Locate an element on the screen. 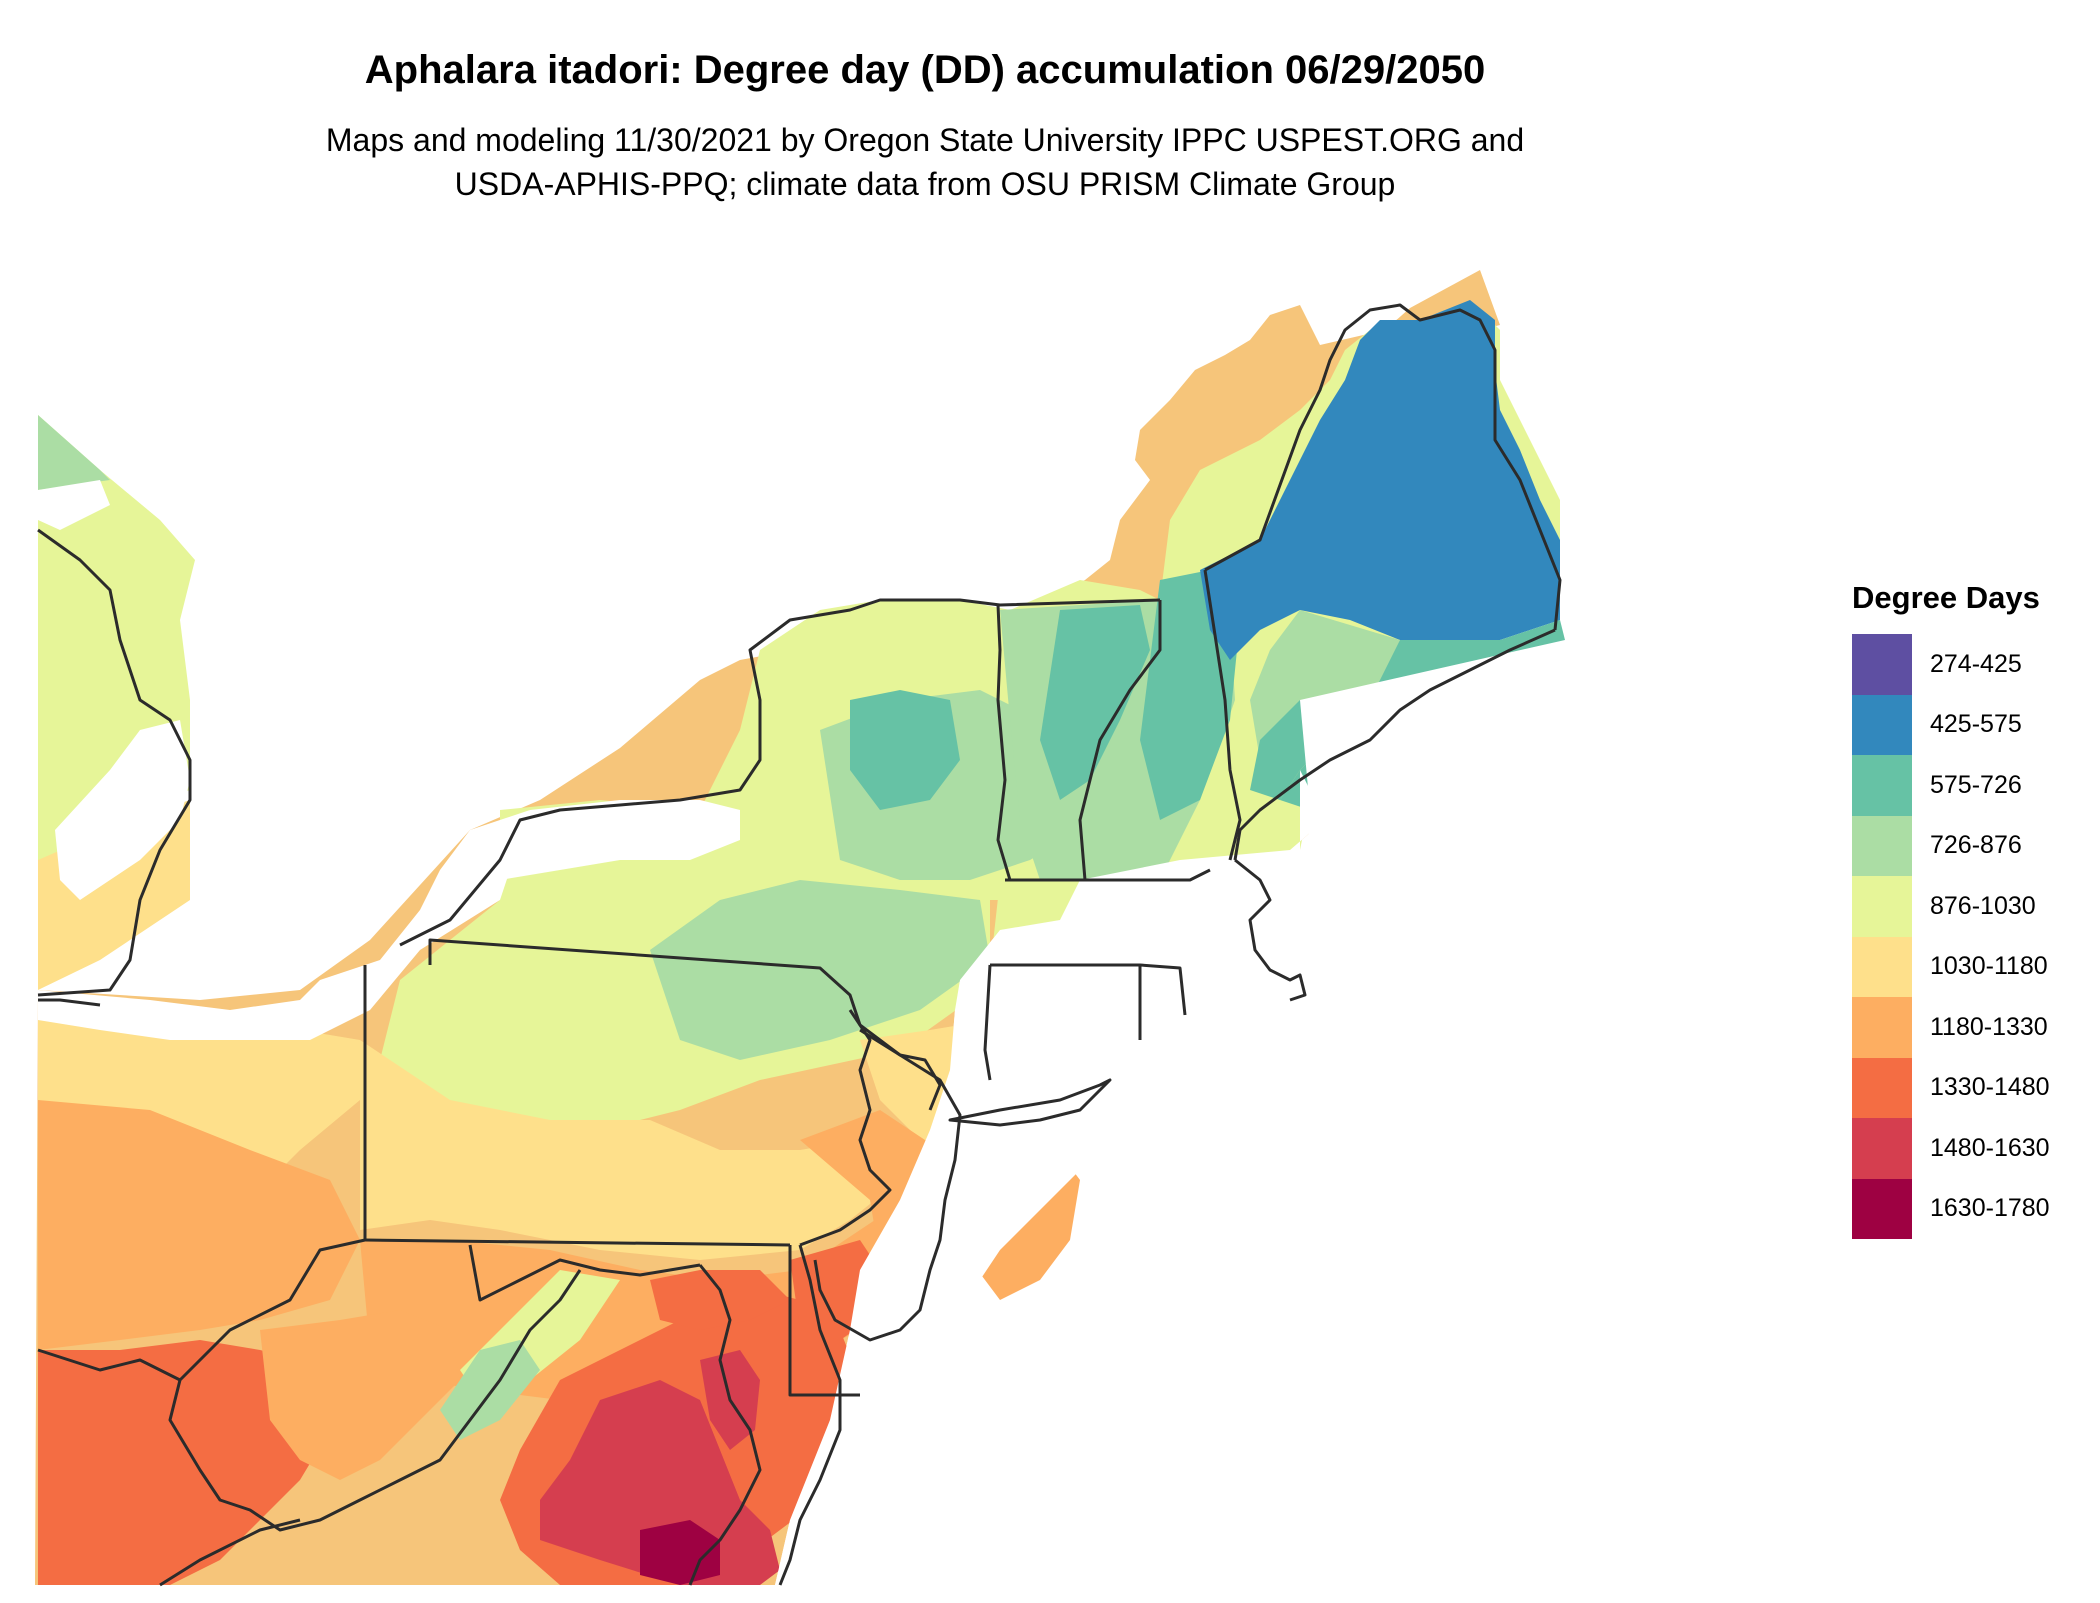  legend-item: 575-726 is located at coordinates (1951, 785).